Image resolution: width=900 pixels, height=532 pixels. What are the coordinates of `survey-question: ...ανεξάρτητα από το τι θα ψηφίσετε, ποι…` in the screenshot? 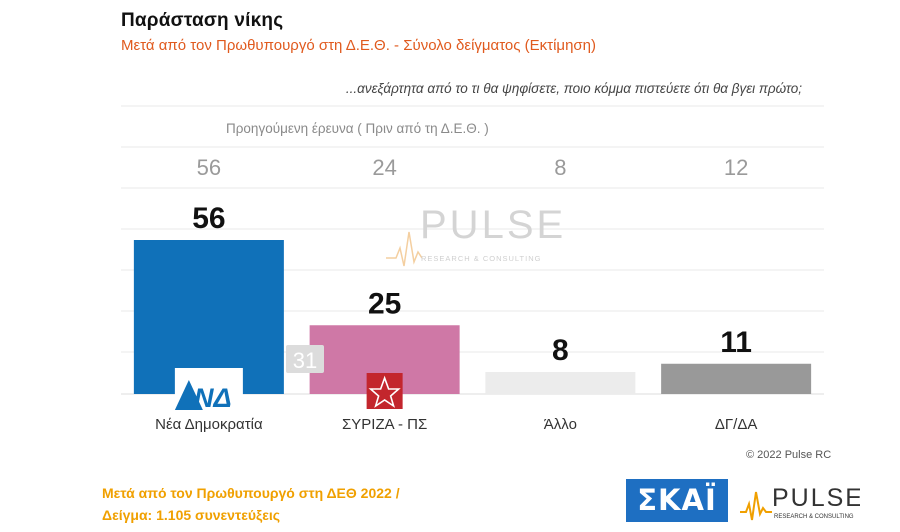 It's located at (573, 88).